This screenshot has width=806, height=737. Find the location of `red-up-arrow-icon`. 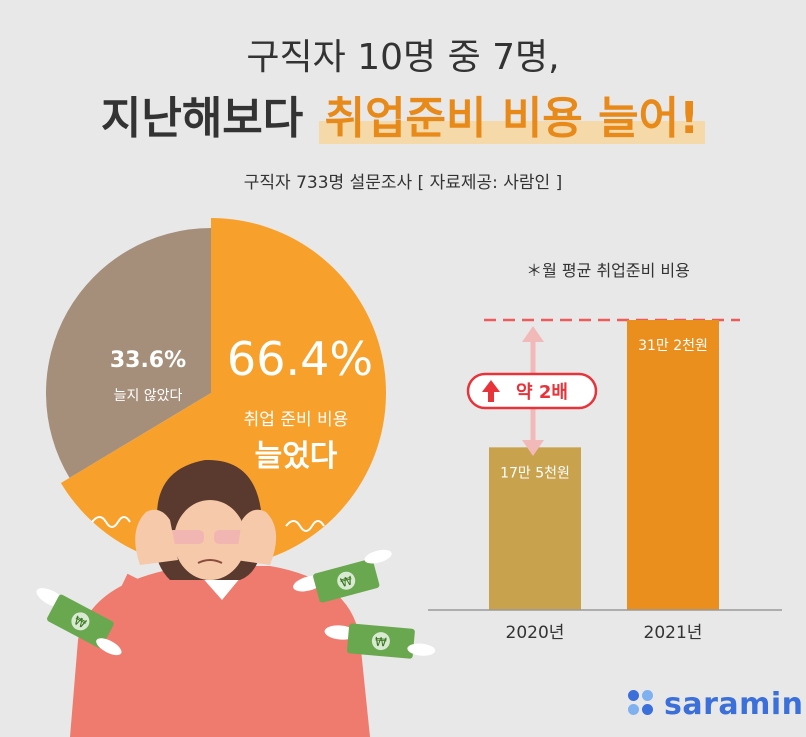

red-up-arrow-icon is located at coordinates (491, 391).